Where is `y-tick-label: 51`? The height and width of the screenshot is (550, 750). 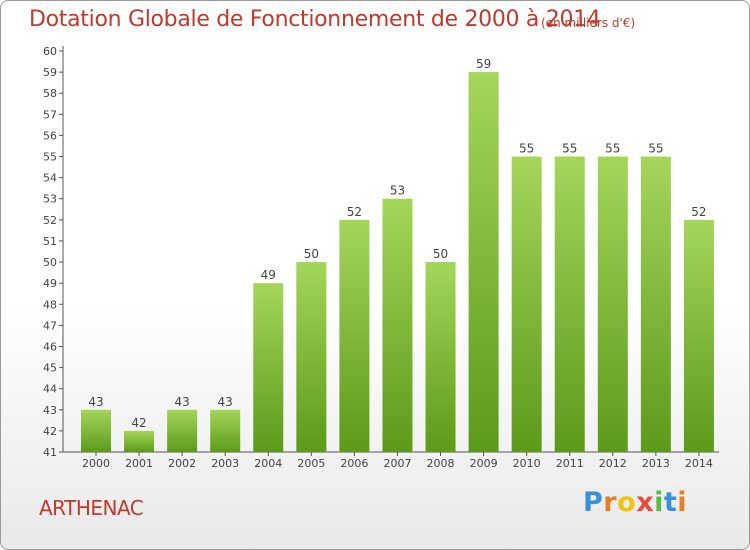
y-tick-label: 51 is located at coordinates (50, 241).